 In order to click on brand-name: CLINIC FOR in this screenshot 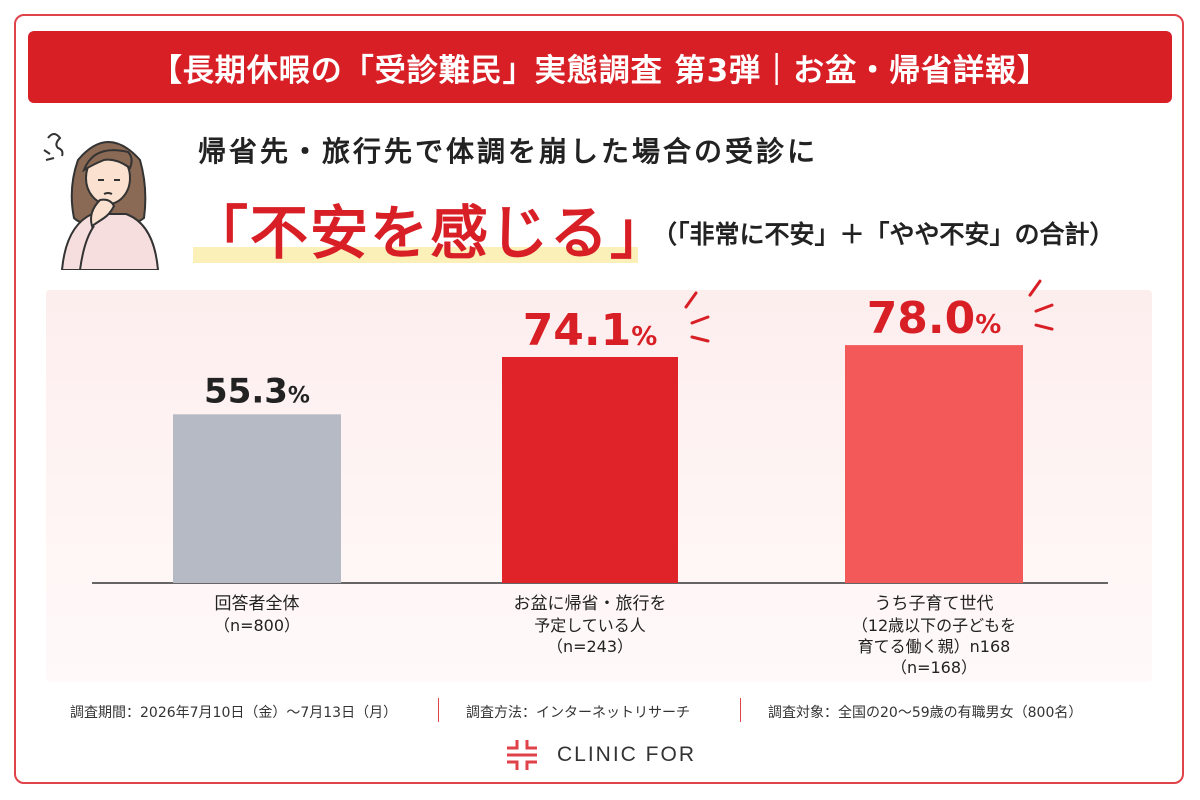, I will do `click(627, 754)`.